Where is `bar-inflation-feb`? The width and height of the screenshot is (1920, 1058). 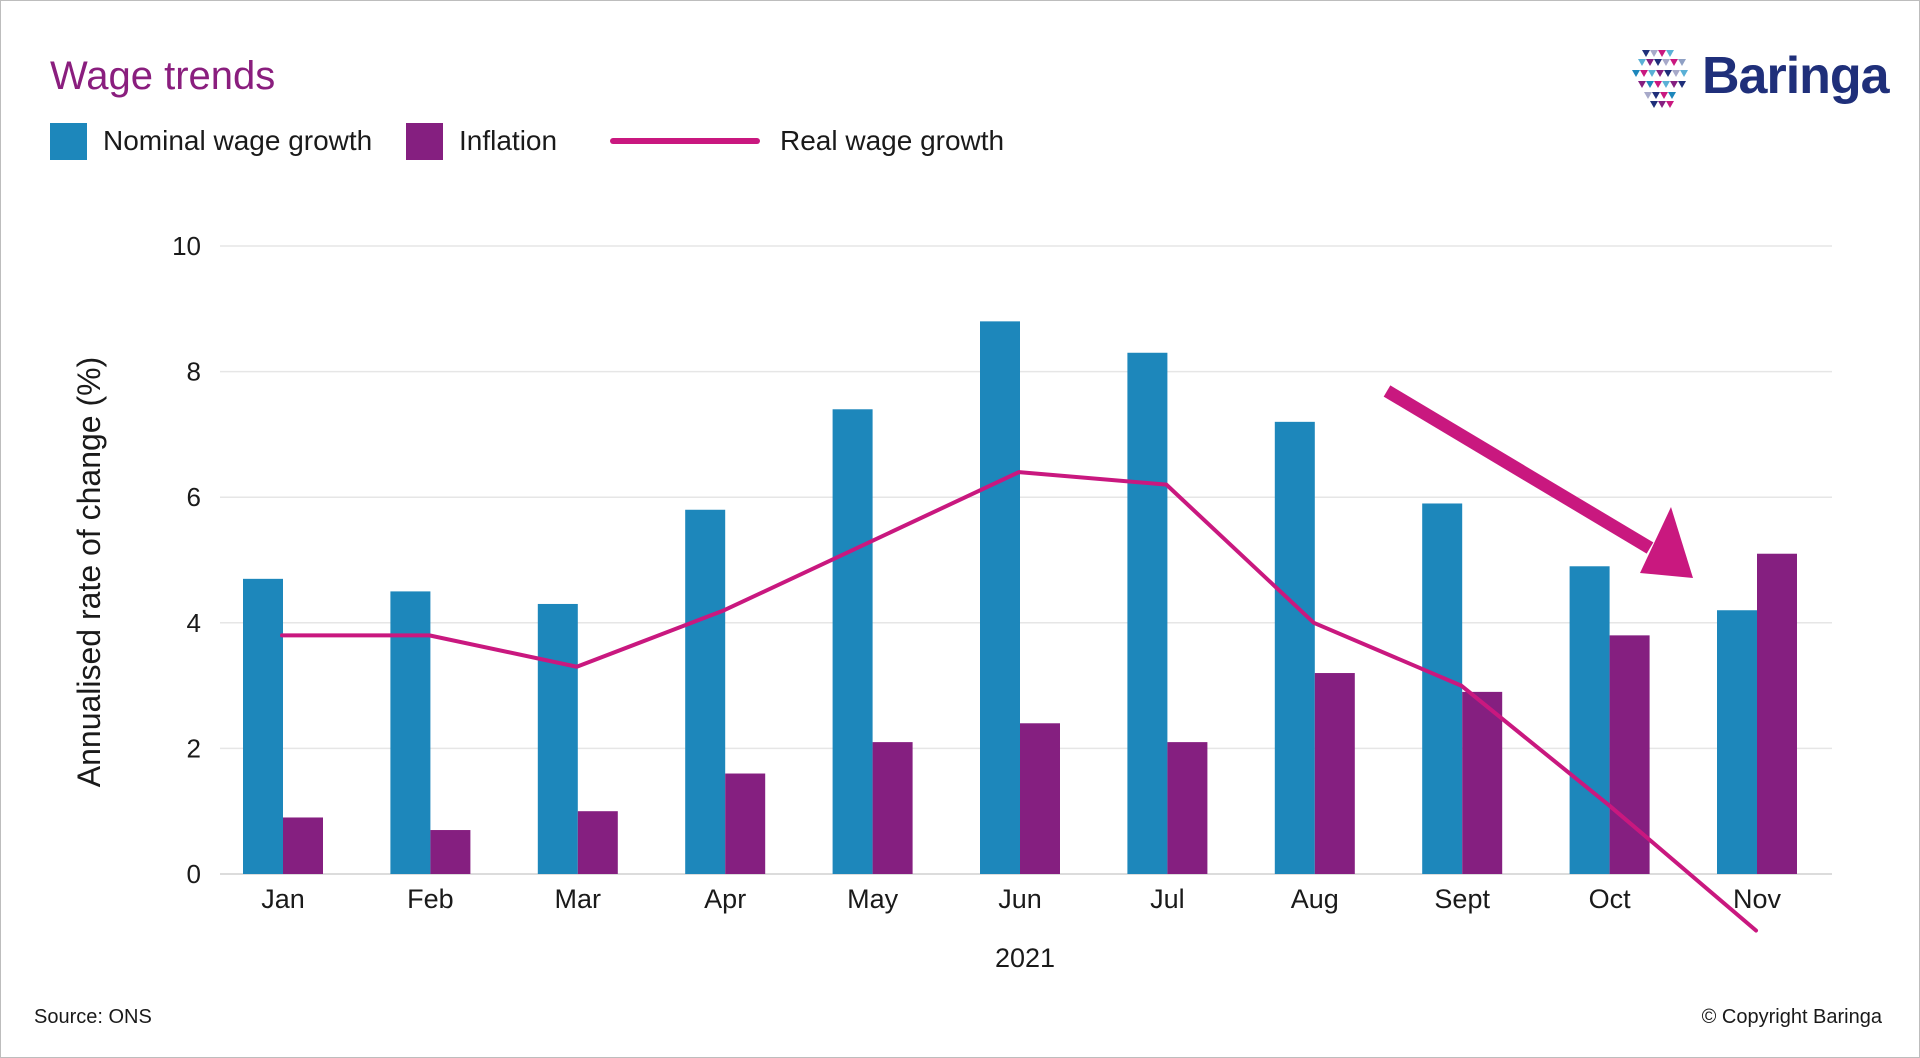 bar-inflation-feb is located at coordinates (450, 852).